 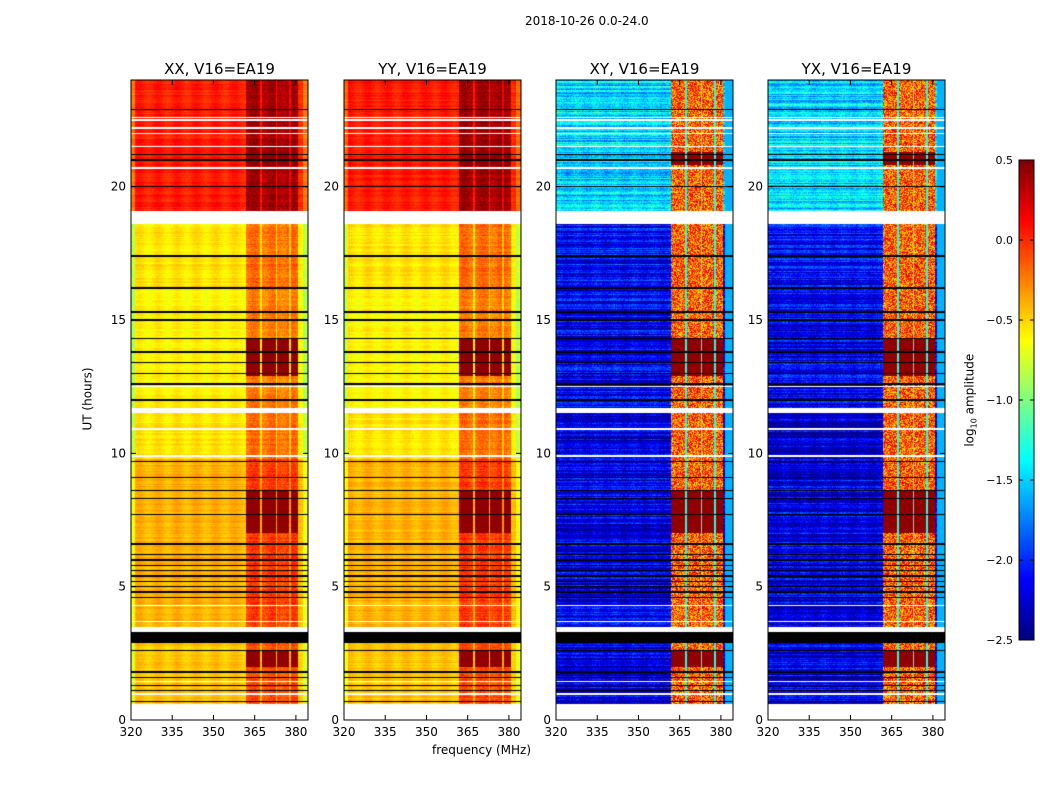 I want to click on panel-title: XY, V16=EA19, so click(x=645, y=69).